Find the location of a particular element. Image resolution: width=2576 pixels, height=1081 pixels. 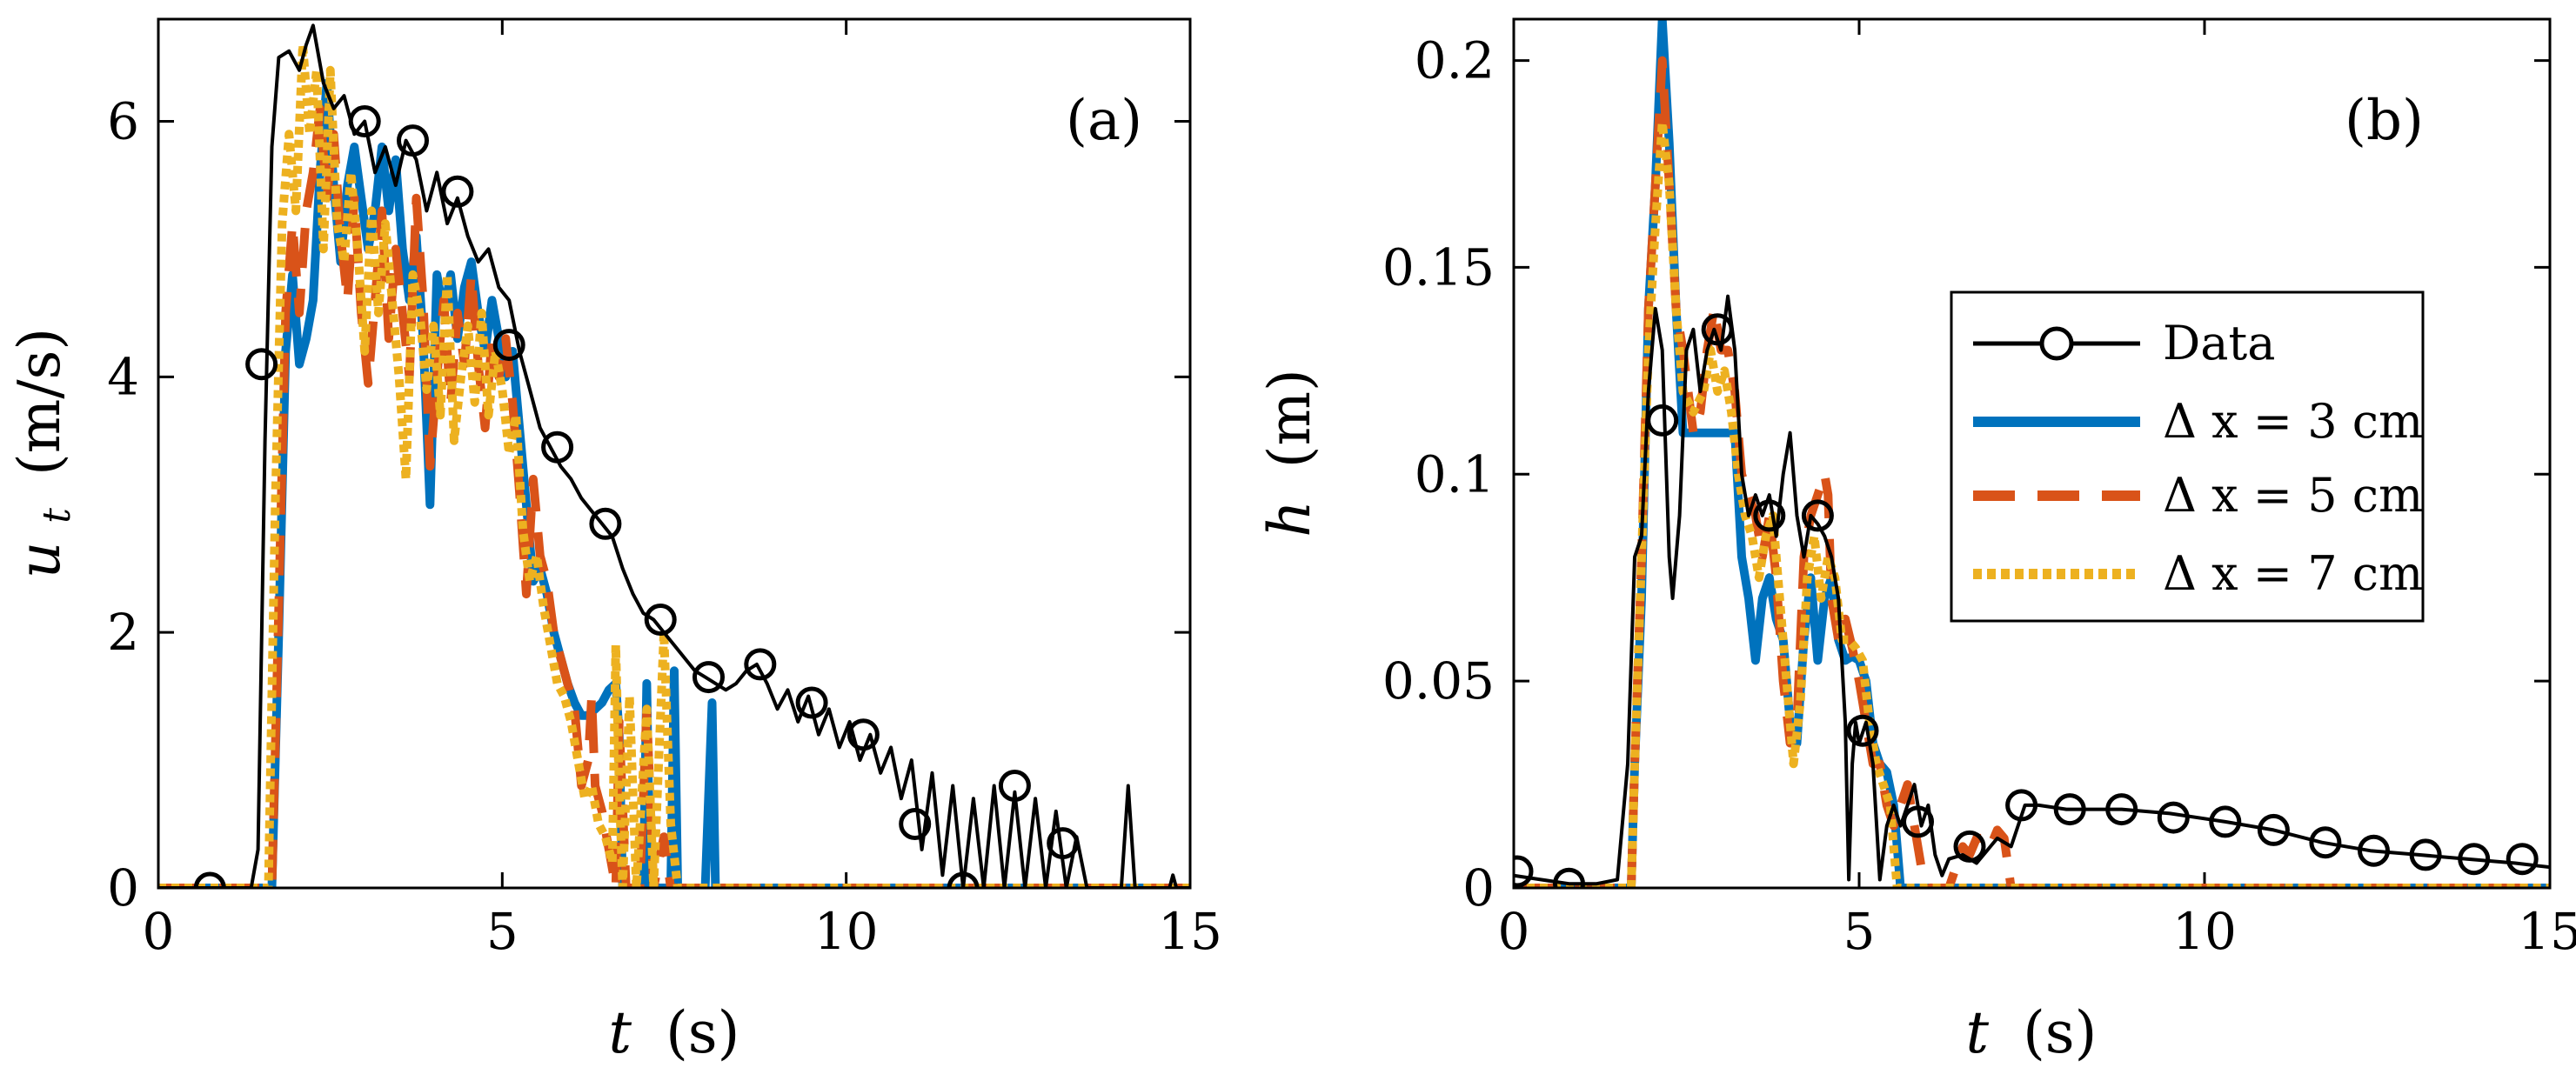

legend-item-dx3: Δ x = 3 cm is located at coordinates (2198, 421).